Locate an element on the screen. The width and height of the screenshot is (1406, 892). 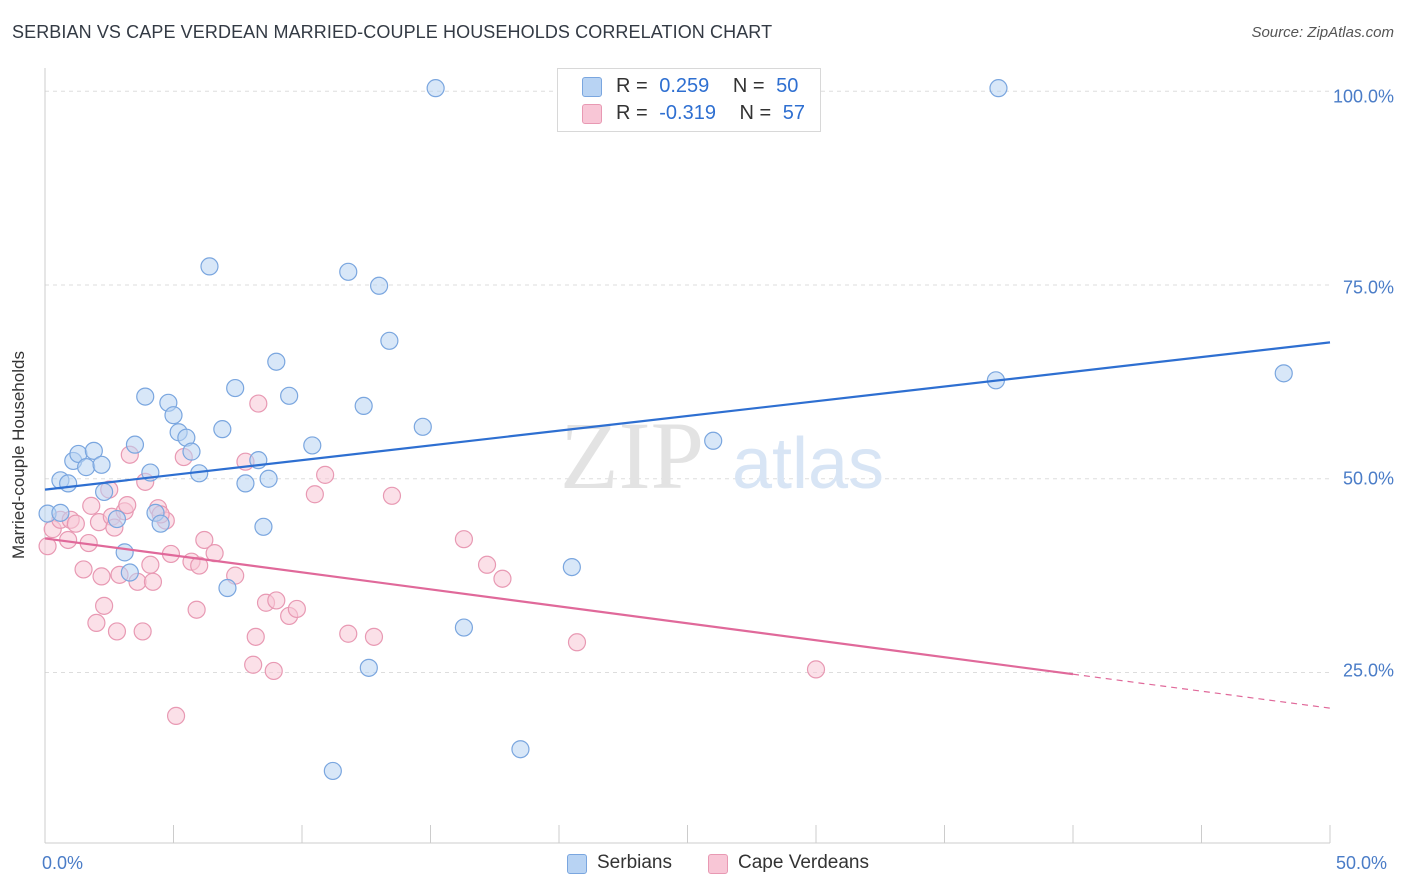
legend-r-value: 0.259 is located at coordinates (684, 86).